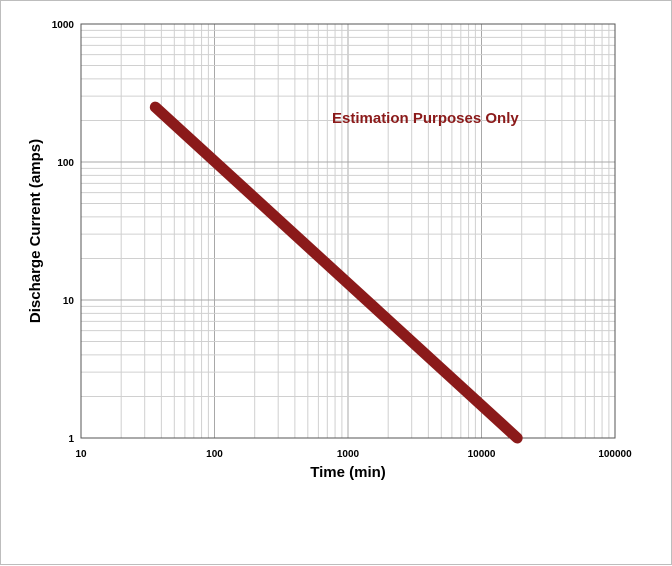 This screenshot has width=672, height=566. I want to click on annotation-estimation: Estimation Purposes Only, so click(425, 118).